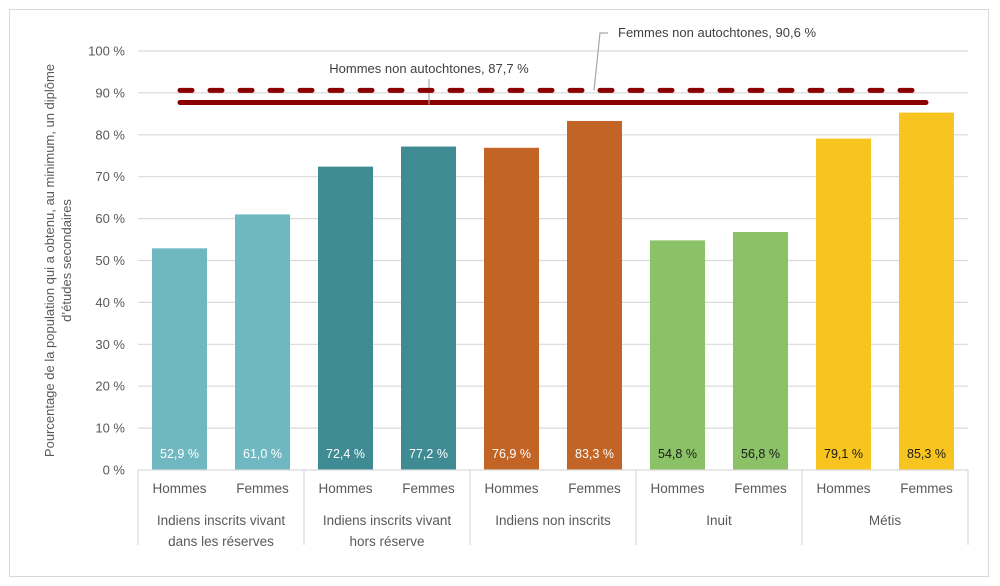 The image size is (1000, 586). What do you see at coordinates (106, 51) in the screenshot?
I see `y-tick-label: 100 %` at bounding box center [106, 51].